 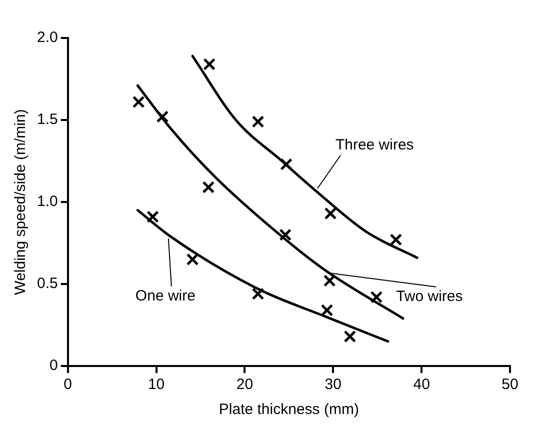 I want to click on x-tick-label: 40, so click(x=421, y=385).